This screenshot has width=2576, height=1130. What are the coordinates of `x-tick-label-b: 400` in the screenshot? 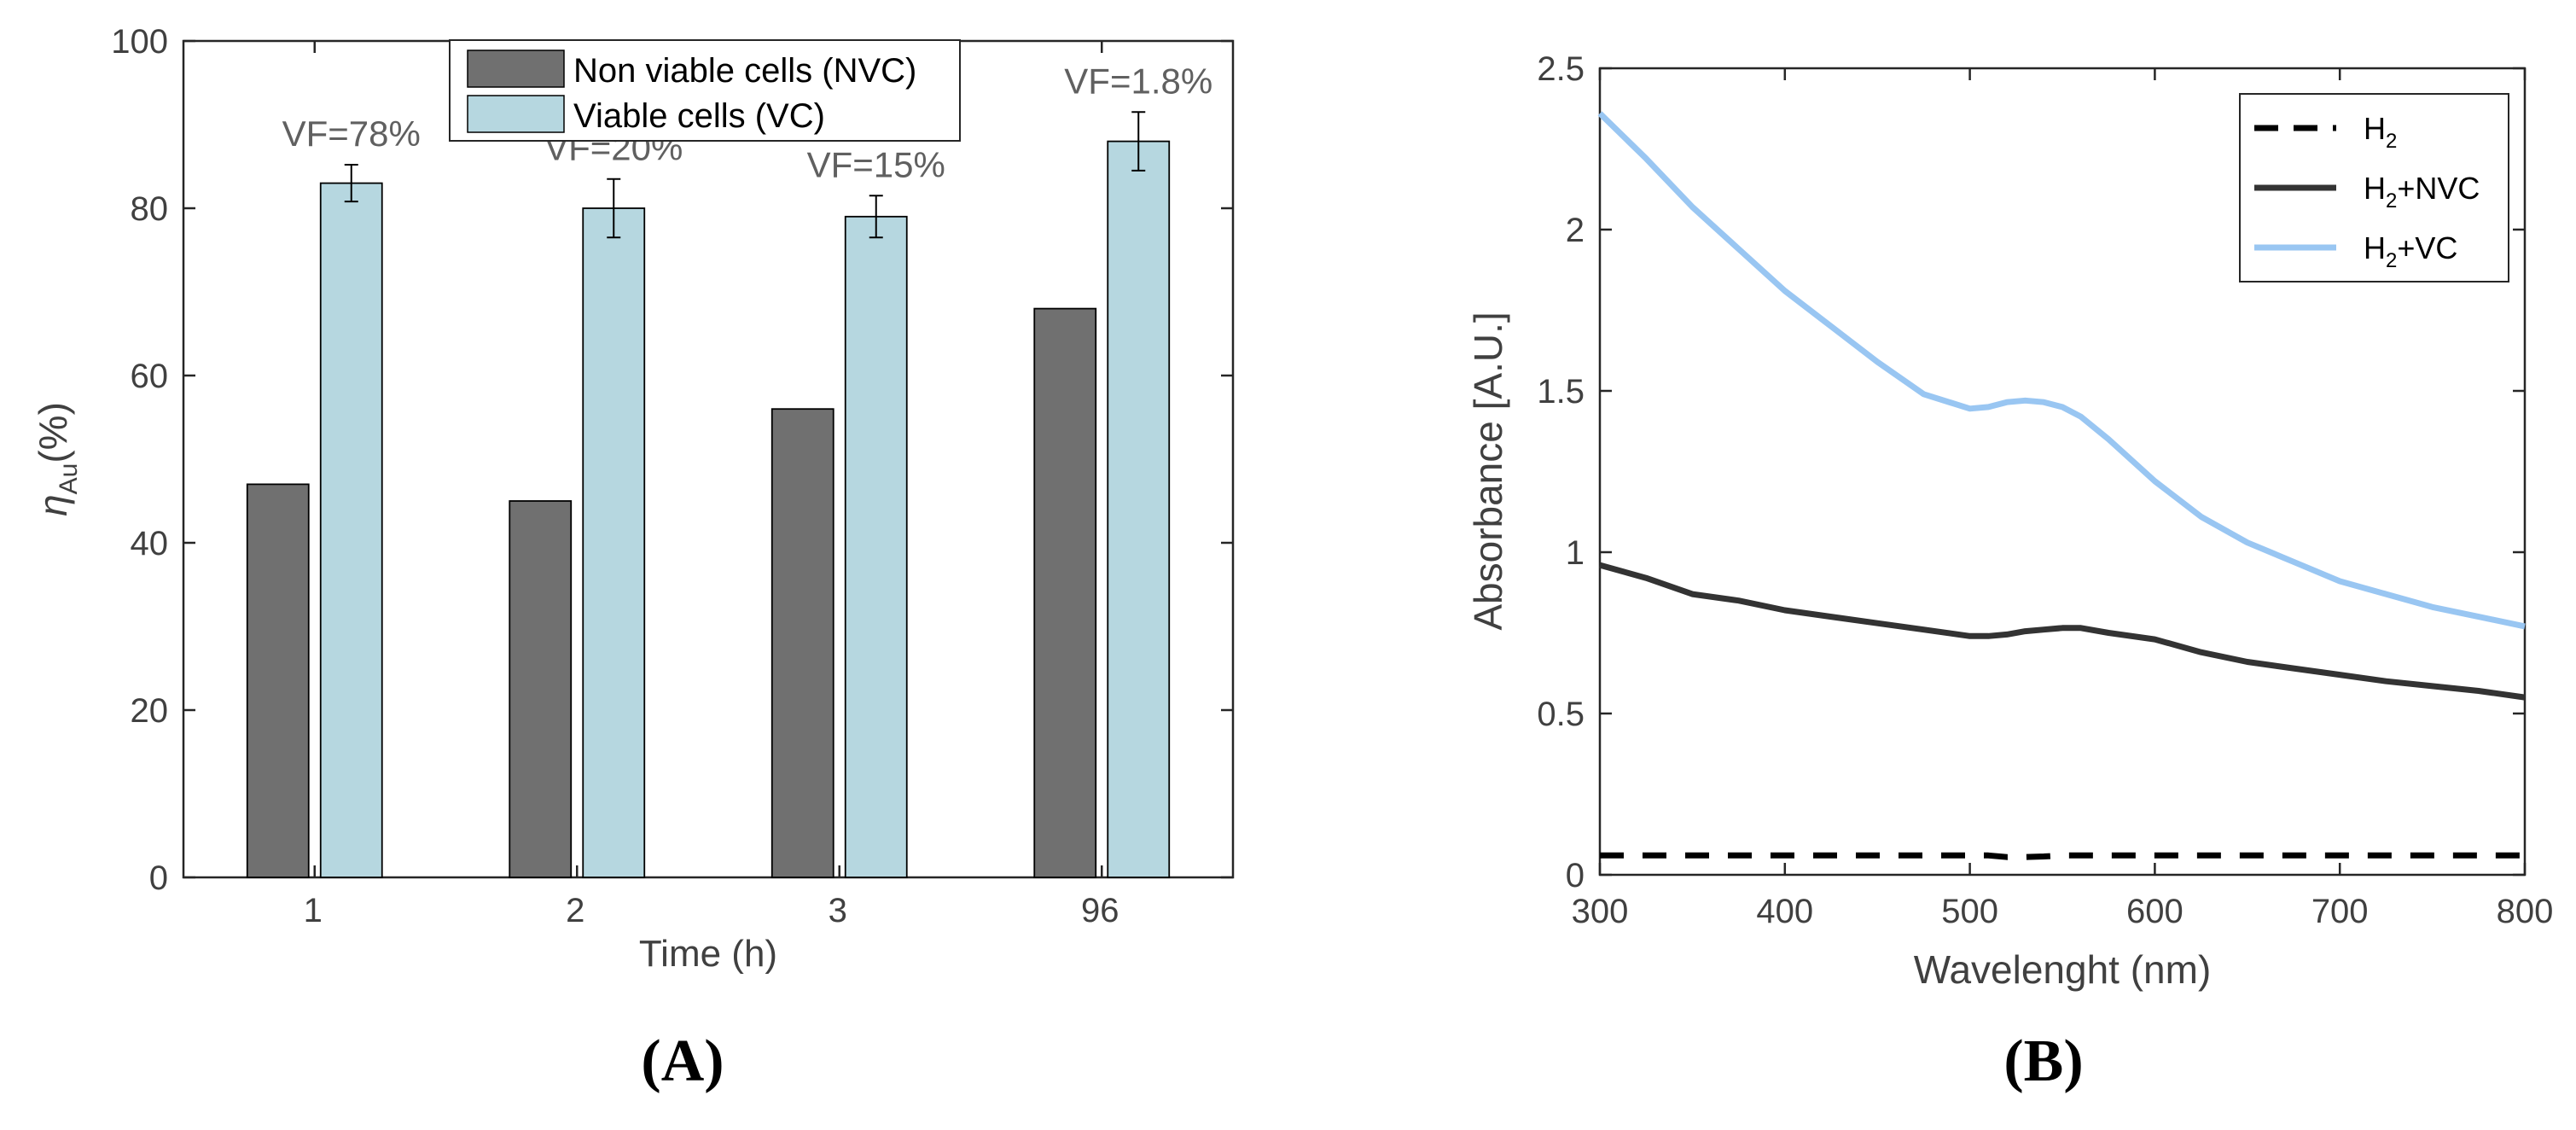 It's located at (1784, 911).